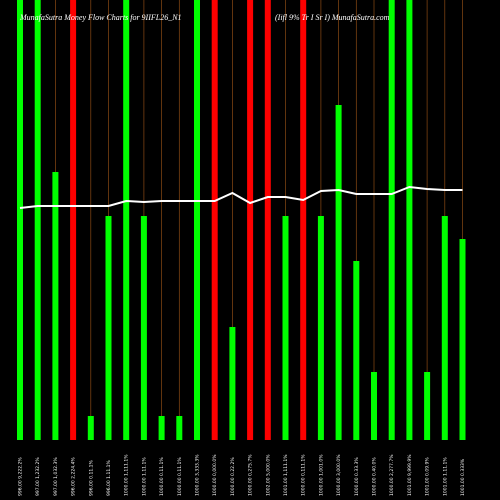 The image size is (500, 500). What do you see at coordinates (144, 476) in the screenshot?
I see `x-tick-label: 1000.00 1.11.1%` at bounding box center [144, 476].